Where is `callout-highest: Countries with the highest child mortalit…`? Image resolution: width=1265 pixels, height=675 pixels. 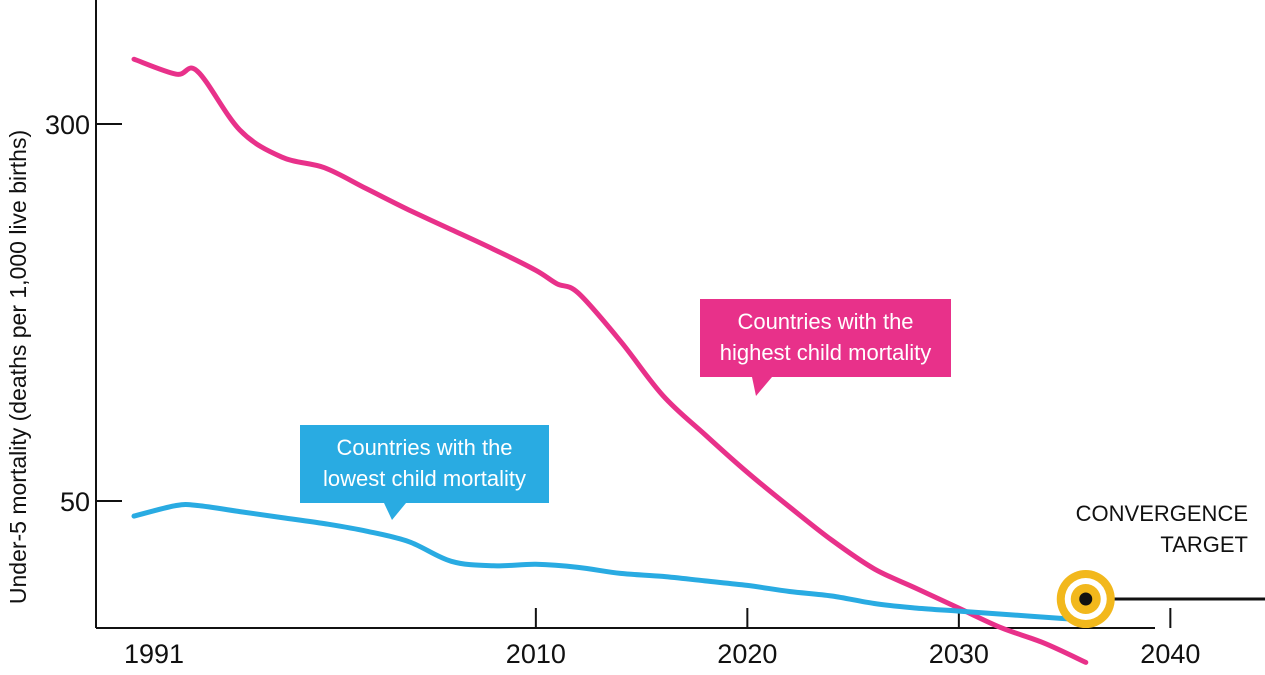 callout-highest: Countries with the highest child mortalit… is located at coordinates (825, 347).